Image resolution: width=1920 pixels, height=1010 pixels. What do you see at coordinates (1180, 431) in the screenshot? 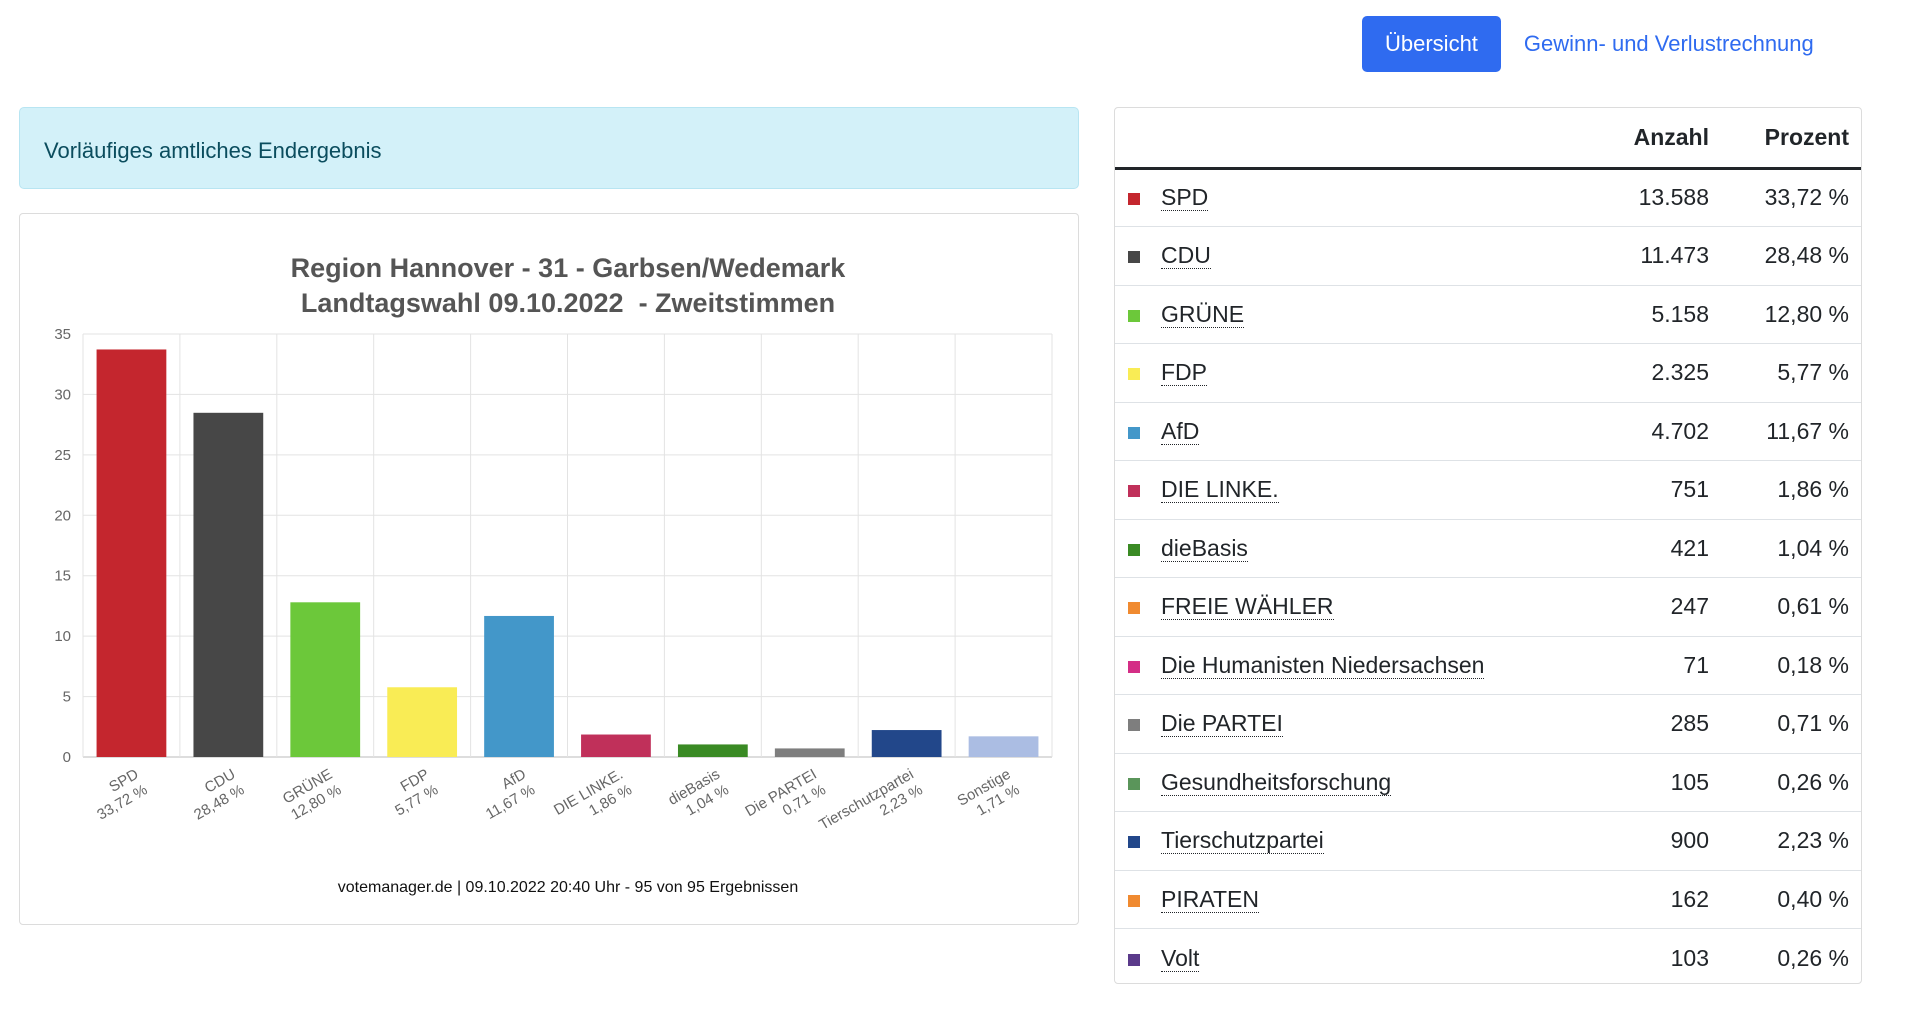
I see `party-link: AfD` at bounding box center [1180, 431].